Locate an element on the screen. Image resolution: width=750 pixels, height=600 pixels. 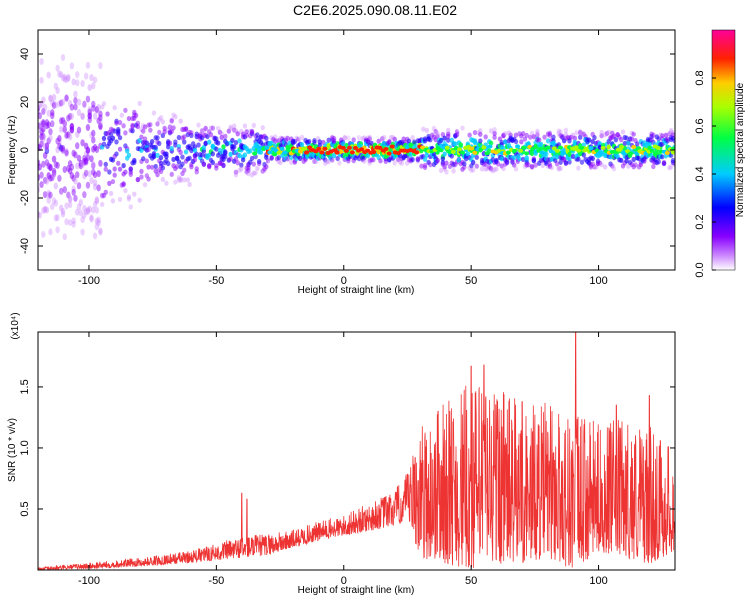
colorbar-tick: 0.4 is located at coordinates (700, 173).